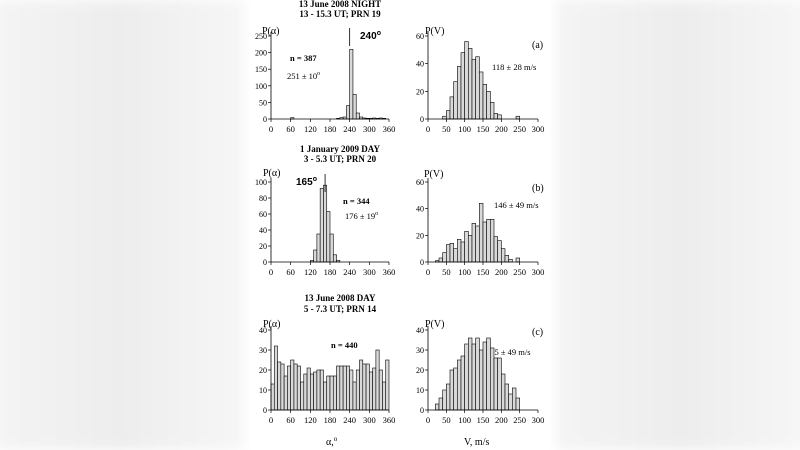 The width and height of the screenshot is (800, 450). I want to click on mean-b-right: 146 ± 49 m/s, so click(516, 205).